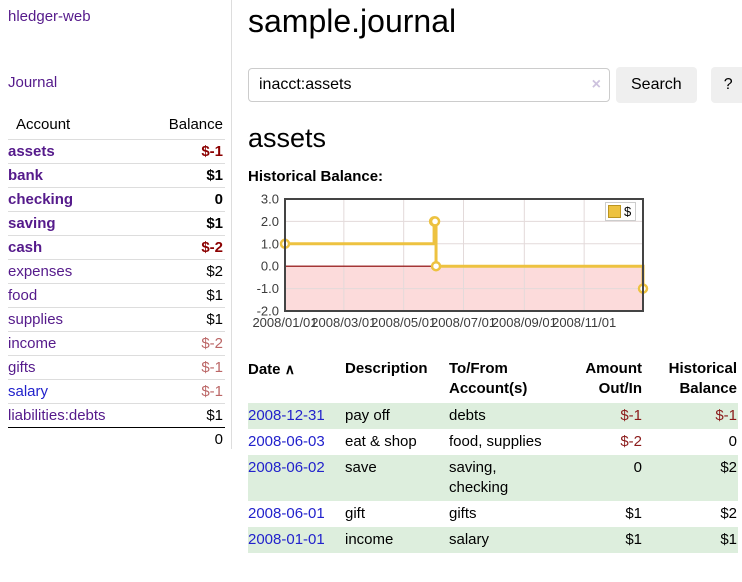 The width and height of the screenshot is (742, 582). Describe the element at coordinates (49, 16) in the screenshot. I see `brand-link: hledger-web` at that location.